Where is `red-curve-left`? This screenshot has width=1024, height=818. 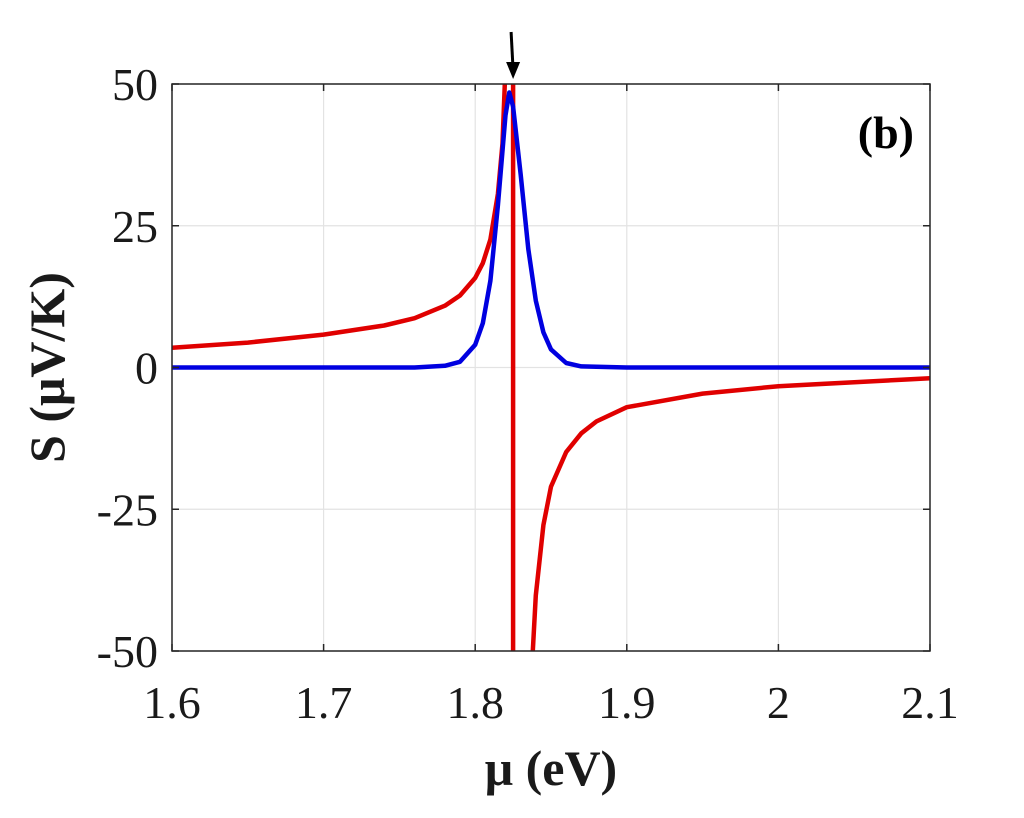 red-curve-left is located at coordinates (340, 217).